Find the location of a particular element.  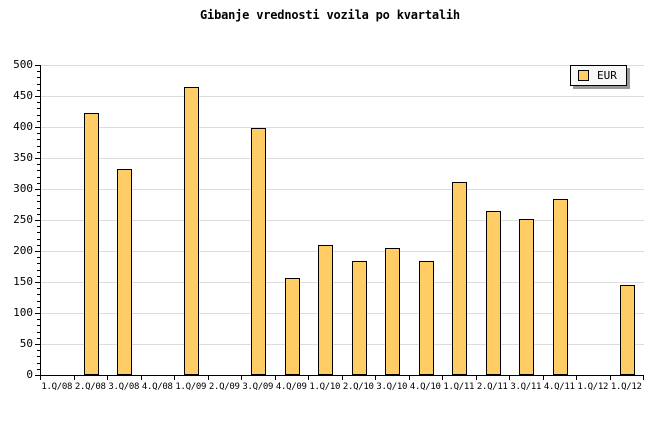

bar-3.Q/08 is located at coordinates (124, 272).